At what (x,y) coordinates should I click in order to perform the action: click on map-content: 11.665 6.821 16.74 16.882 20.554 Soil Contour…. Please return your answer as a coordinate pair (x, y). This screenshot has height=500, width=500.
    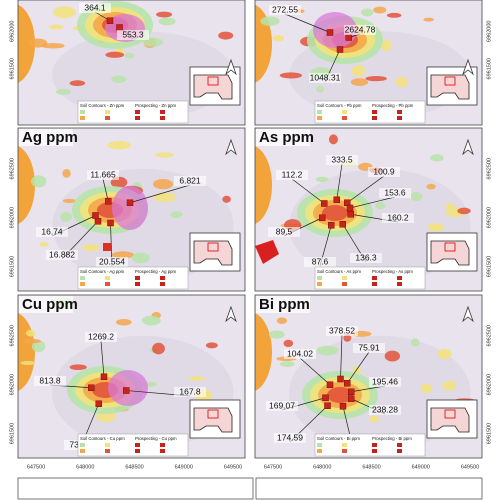
    Looking at the image, I should click on (131, 209).